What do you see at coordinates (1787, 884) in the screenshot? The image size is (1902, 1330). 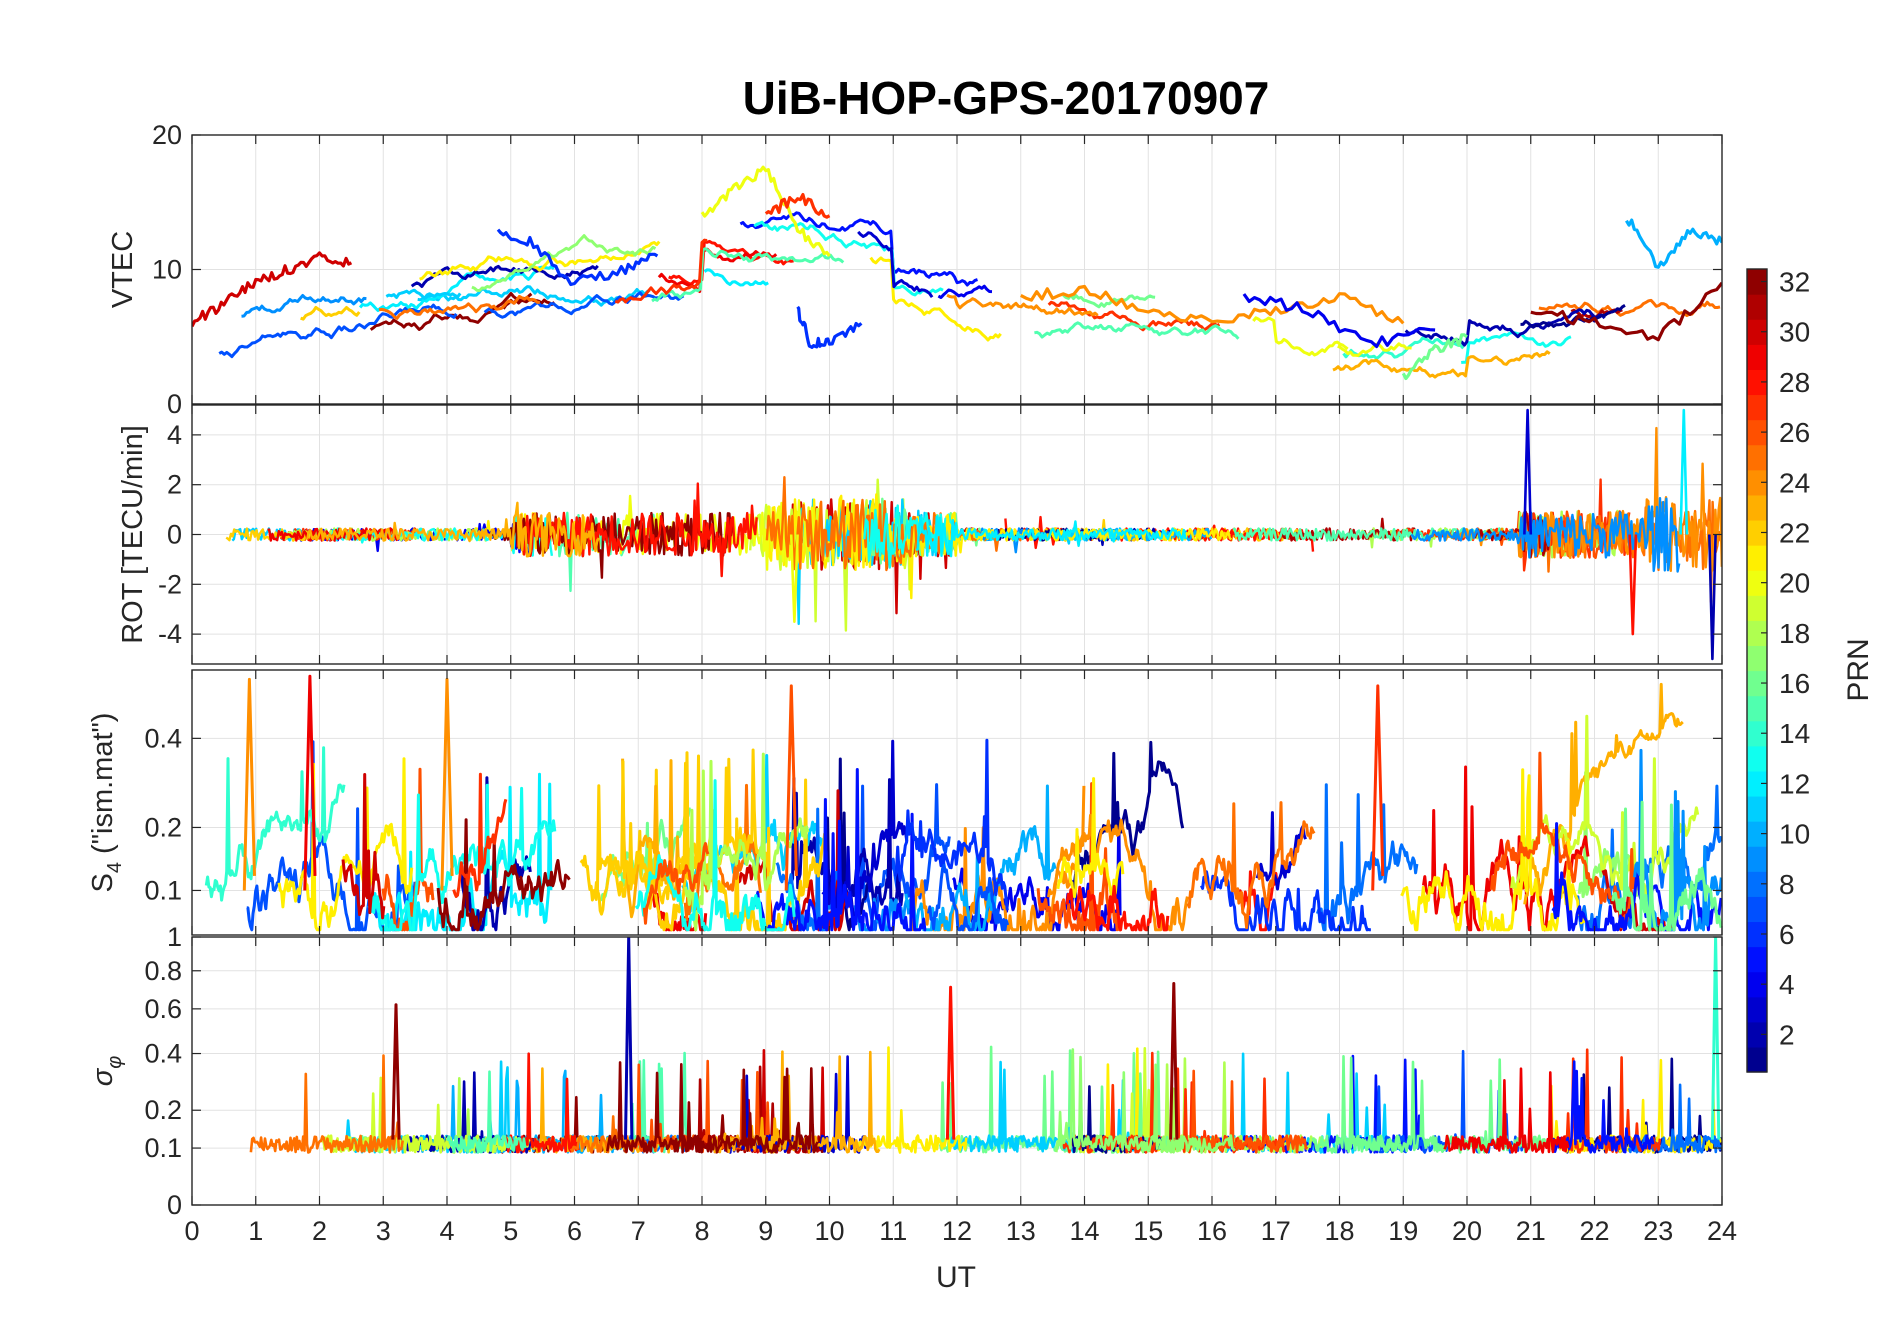 I see `colorbar-tick-label: 8` at bounding box center [1787, 884].